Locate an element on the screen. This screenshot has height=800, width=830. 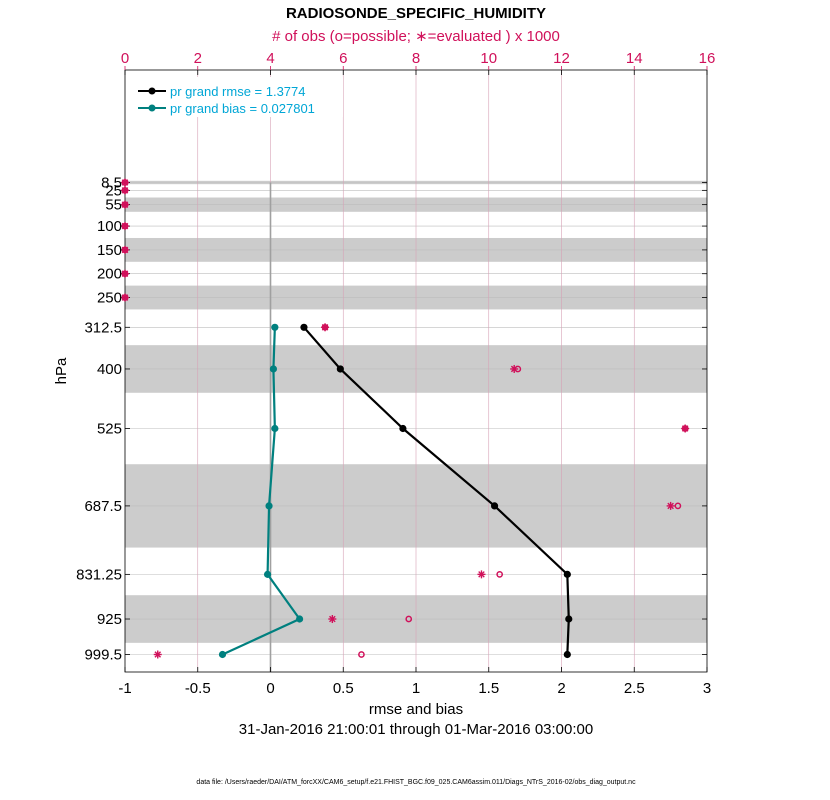
y-tick-label: 55 is located at coordinates (113, 205).